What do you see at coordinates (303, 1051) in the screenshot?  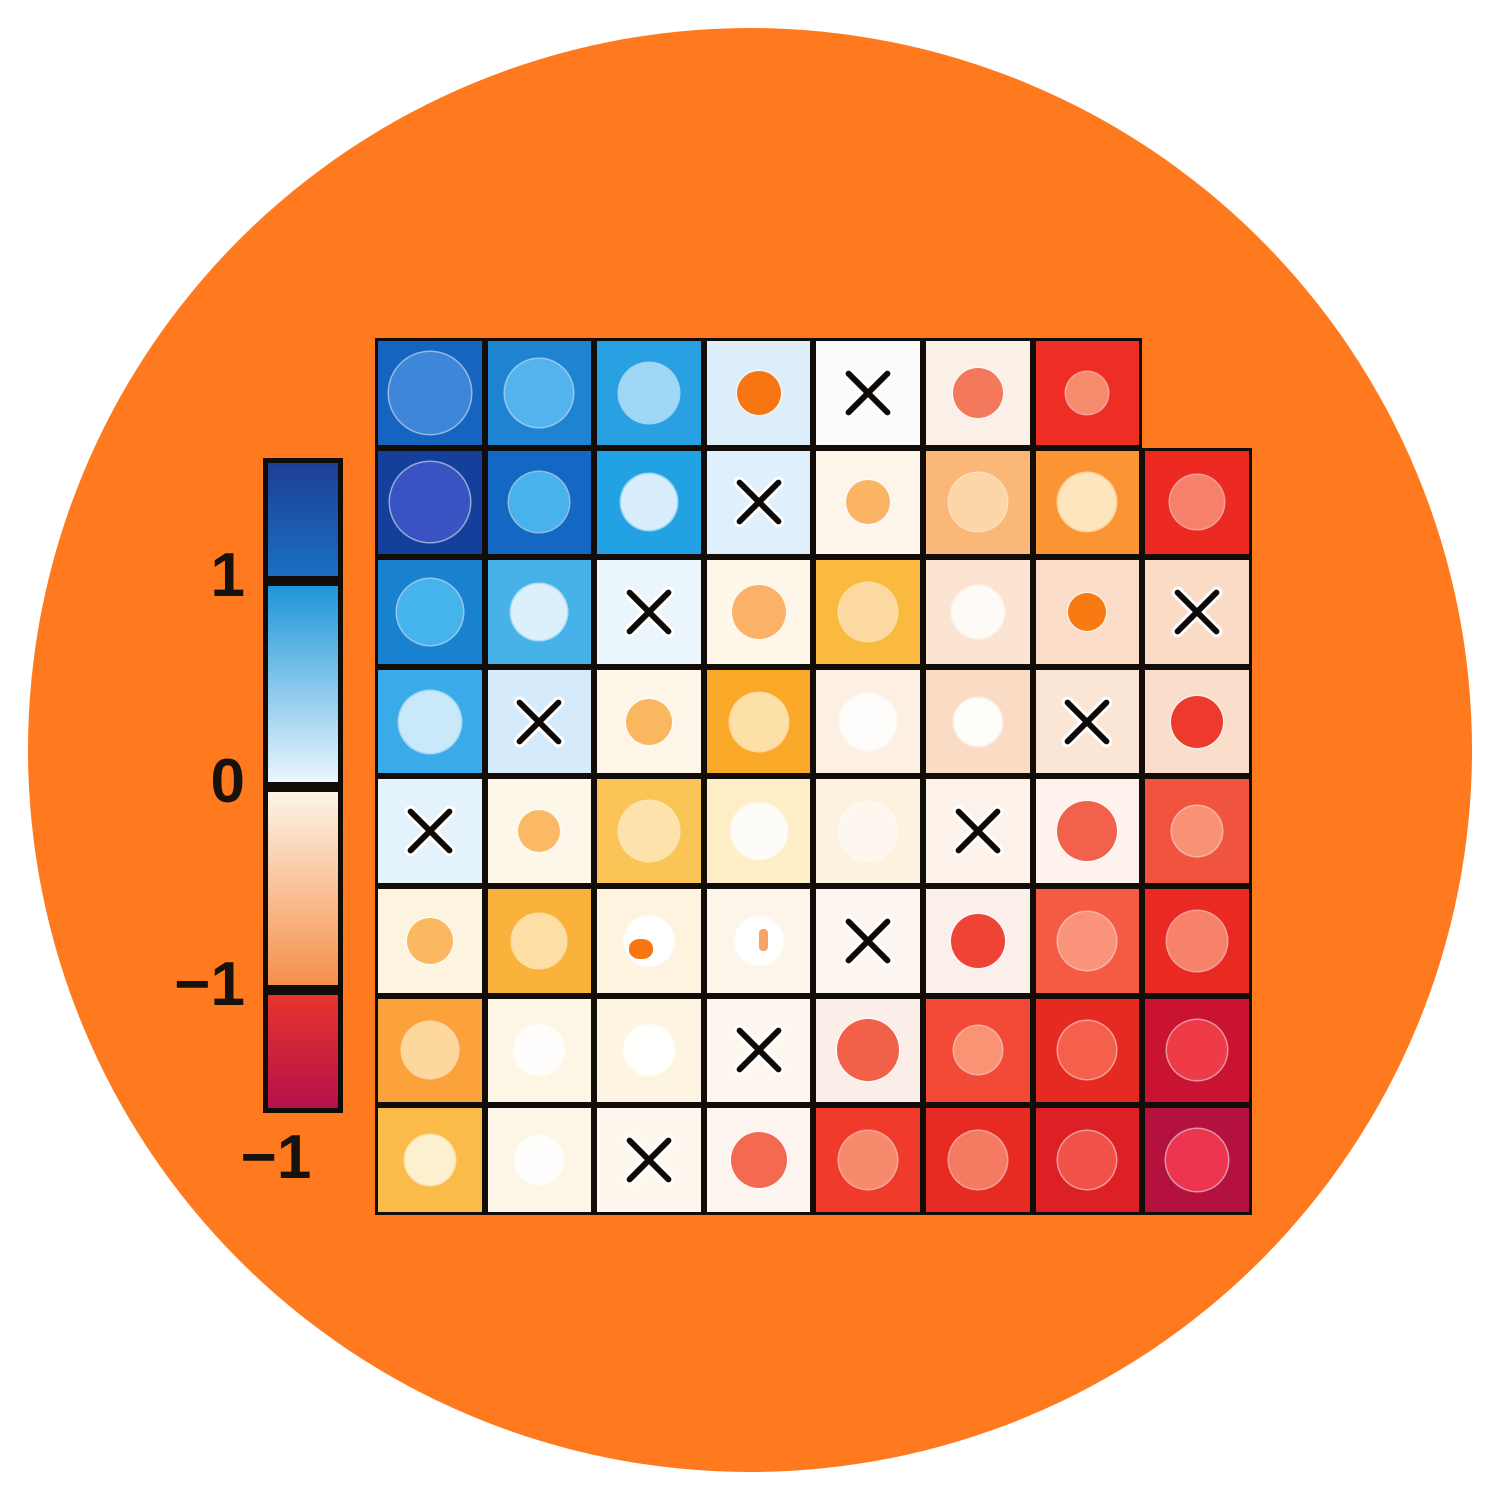 I see `segment-red-crimson` at bounding box center [303, 1051].